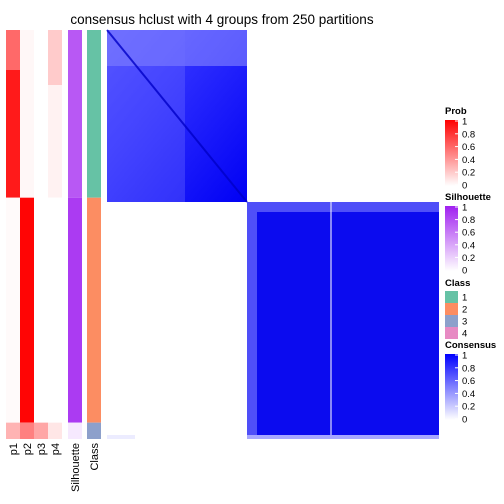  What do you see at coordinates (457, 283) in the screenshot?
I see `legend-class-title: Class` at bounding box center [457, 283].